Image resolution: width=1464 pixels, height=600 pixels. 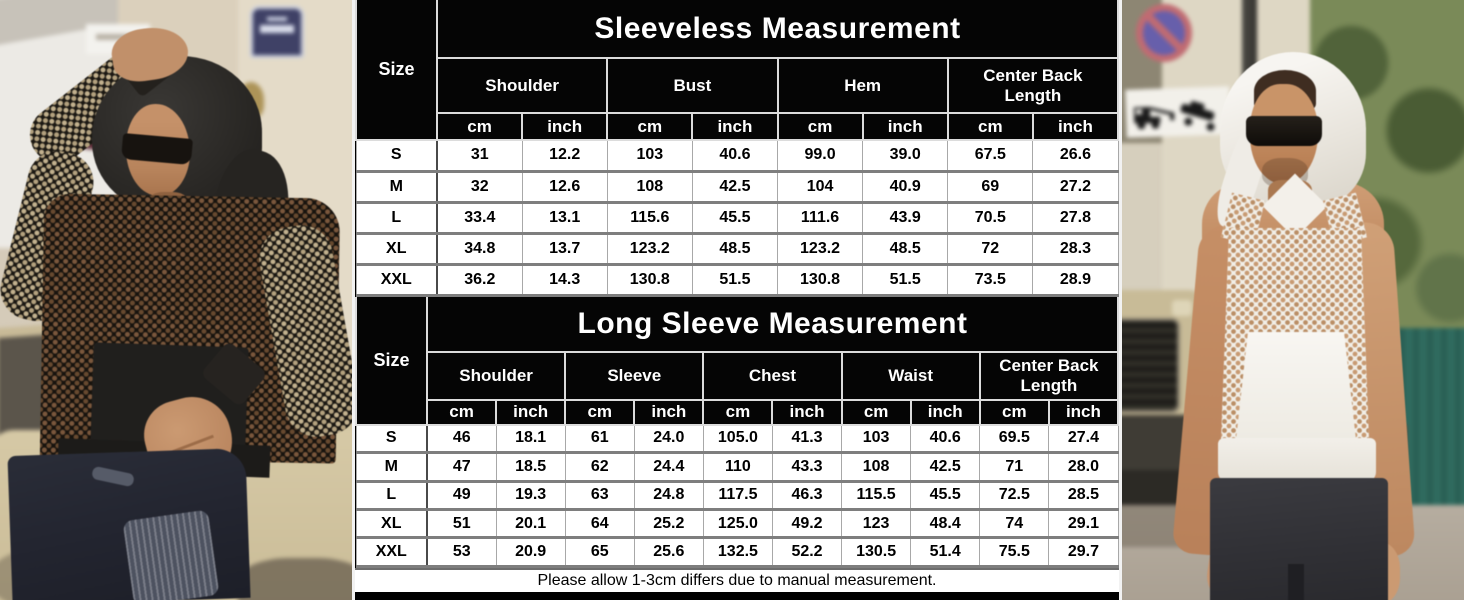 I want to click on measurement-value: 18.1, so click(x=530, y=439).